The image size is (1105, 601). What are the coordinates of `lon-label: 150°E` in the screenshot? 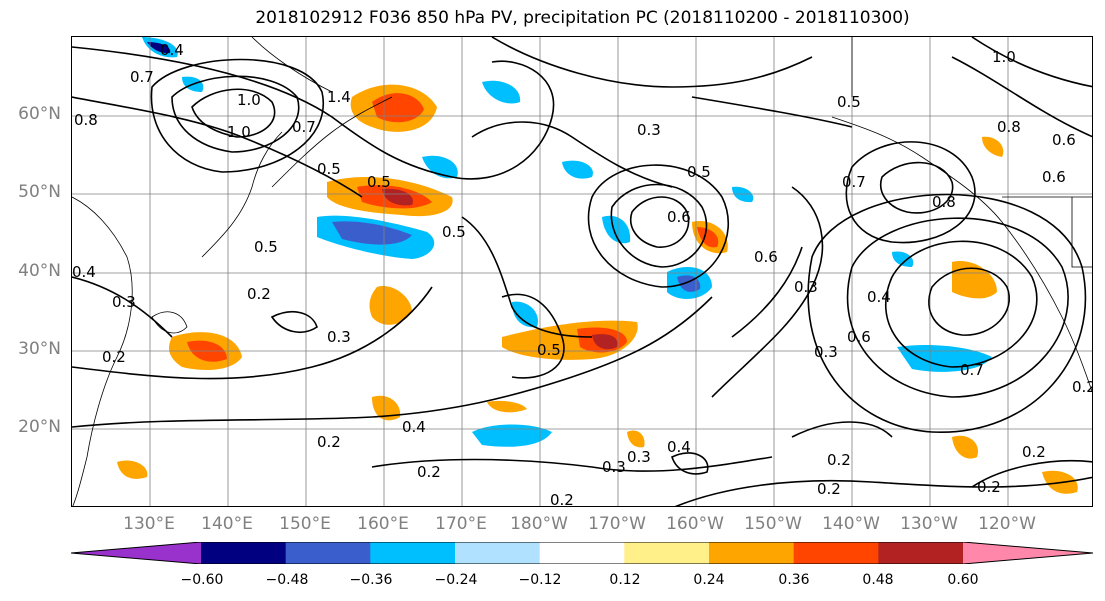 It's located at (305, 524).